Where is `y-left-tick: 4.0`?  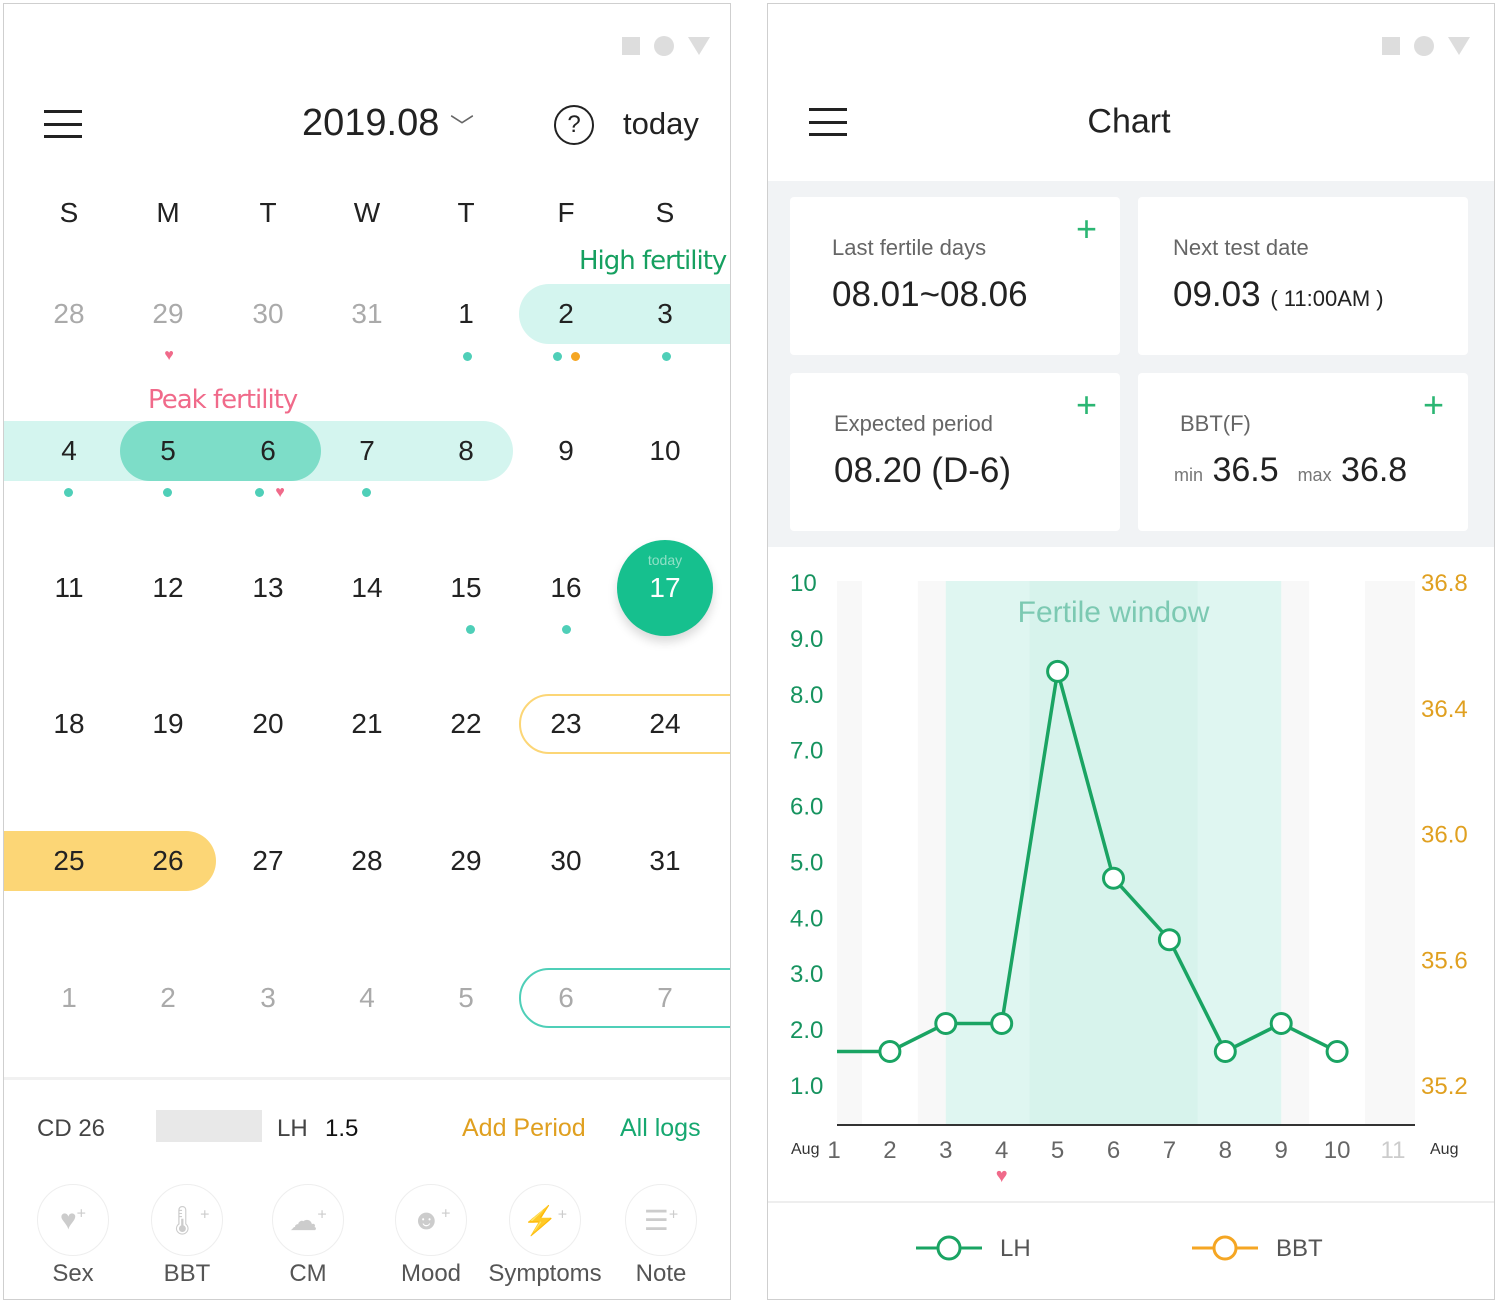
y-left-tick: 4.0 is located at coordinates (806, 918).